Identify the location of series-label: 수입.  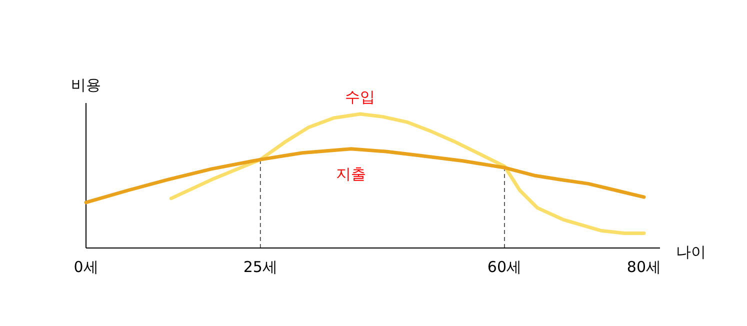
(360, 97).